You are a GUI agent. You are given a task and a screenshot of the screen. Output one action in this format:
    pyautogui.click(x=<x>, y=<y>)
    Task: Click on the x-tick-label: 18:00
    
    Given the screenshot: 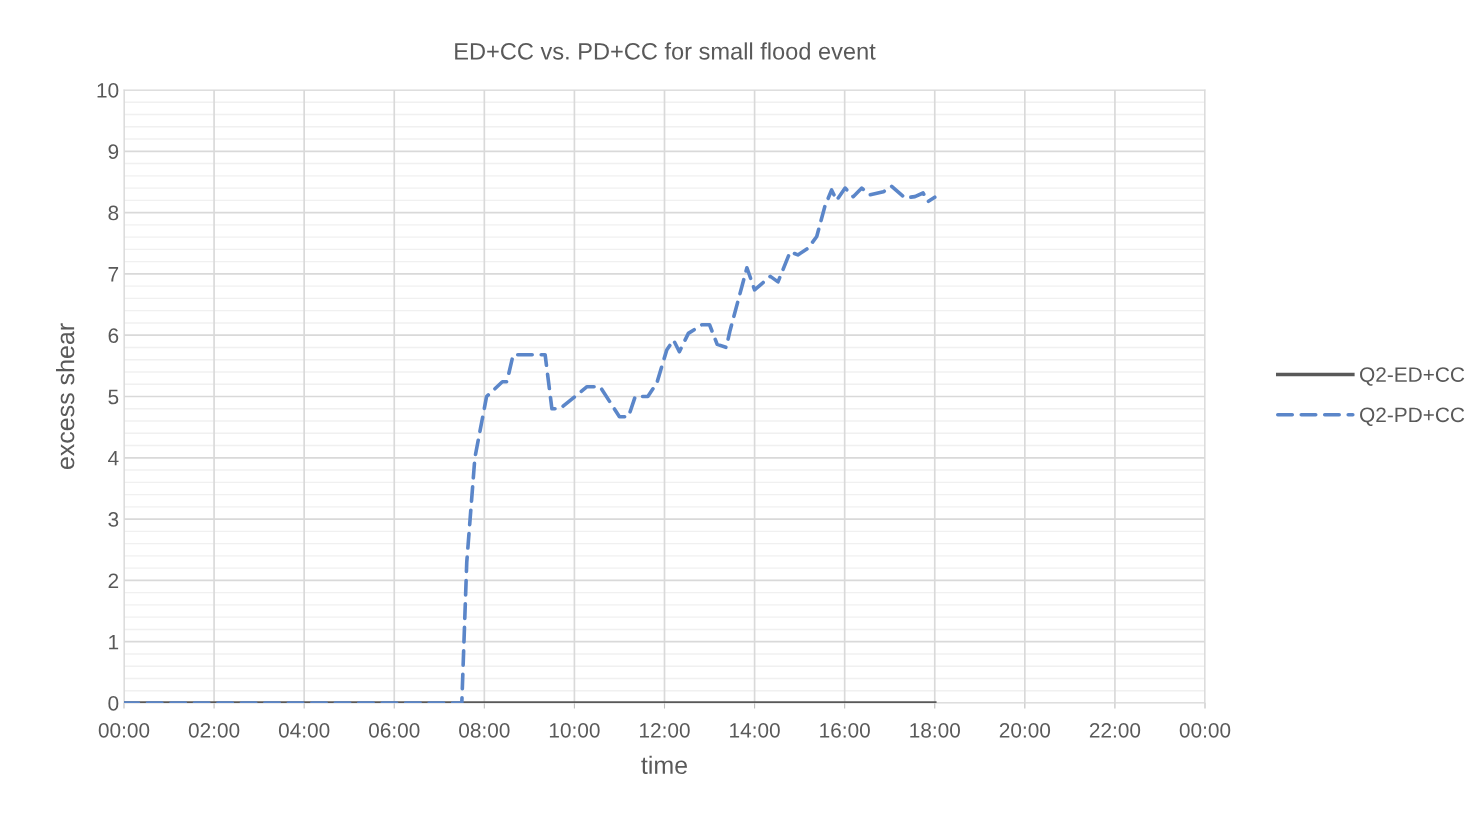 What is the action you would take?
    pyautogui.click(x=935, y=730)
    